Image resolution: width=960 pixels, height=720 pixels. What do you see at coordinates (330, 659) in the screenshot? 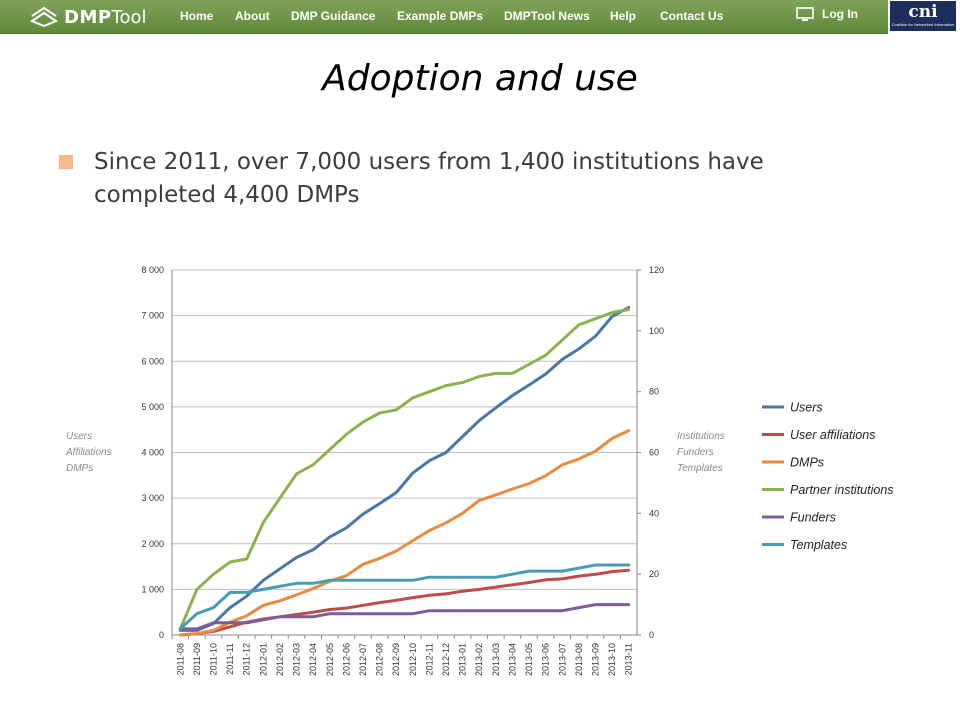
I see `x-tick-label: 2012-05` at bounding box center [330, 659].